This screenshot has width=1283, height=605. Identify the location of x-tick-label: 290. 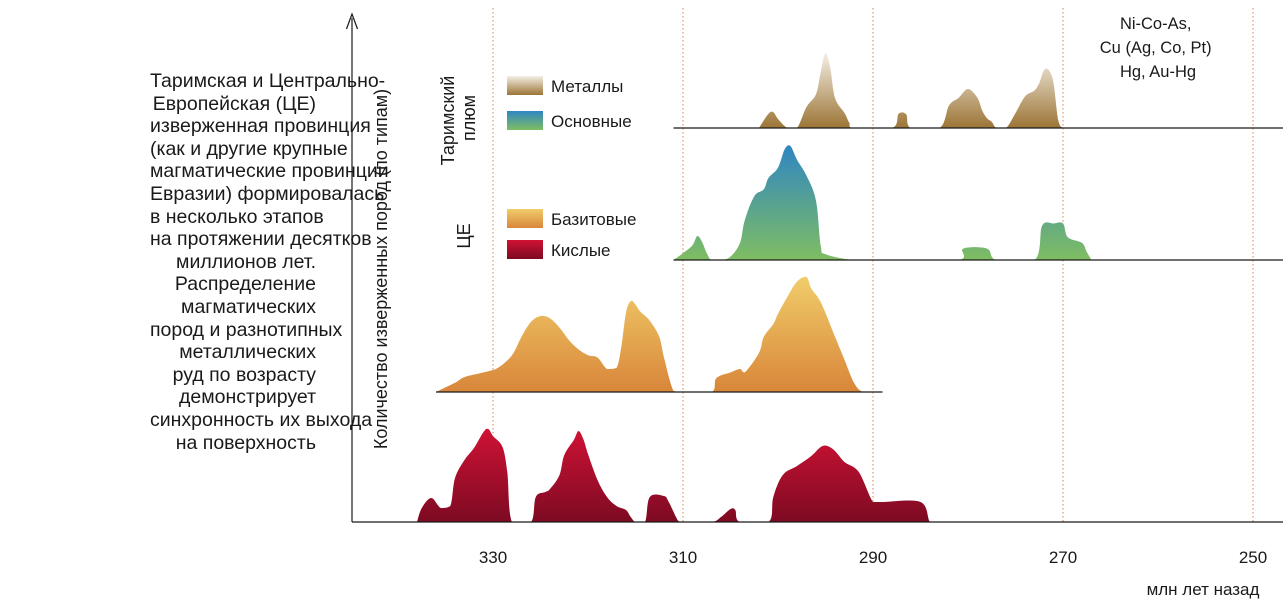
(873, 557).